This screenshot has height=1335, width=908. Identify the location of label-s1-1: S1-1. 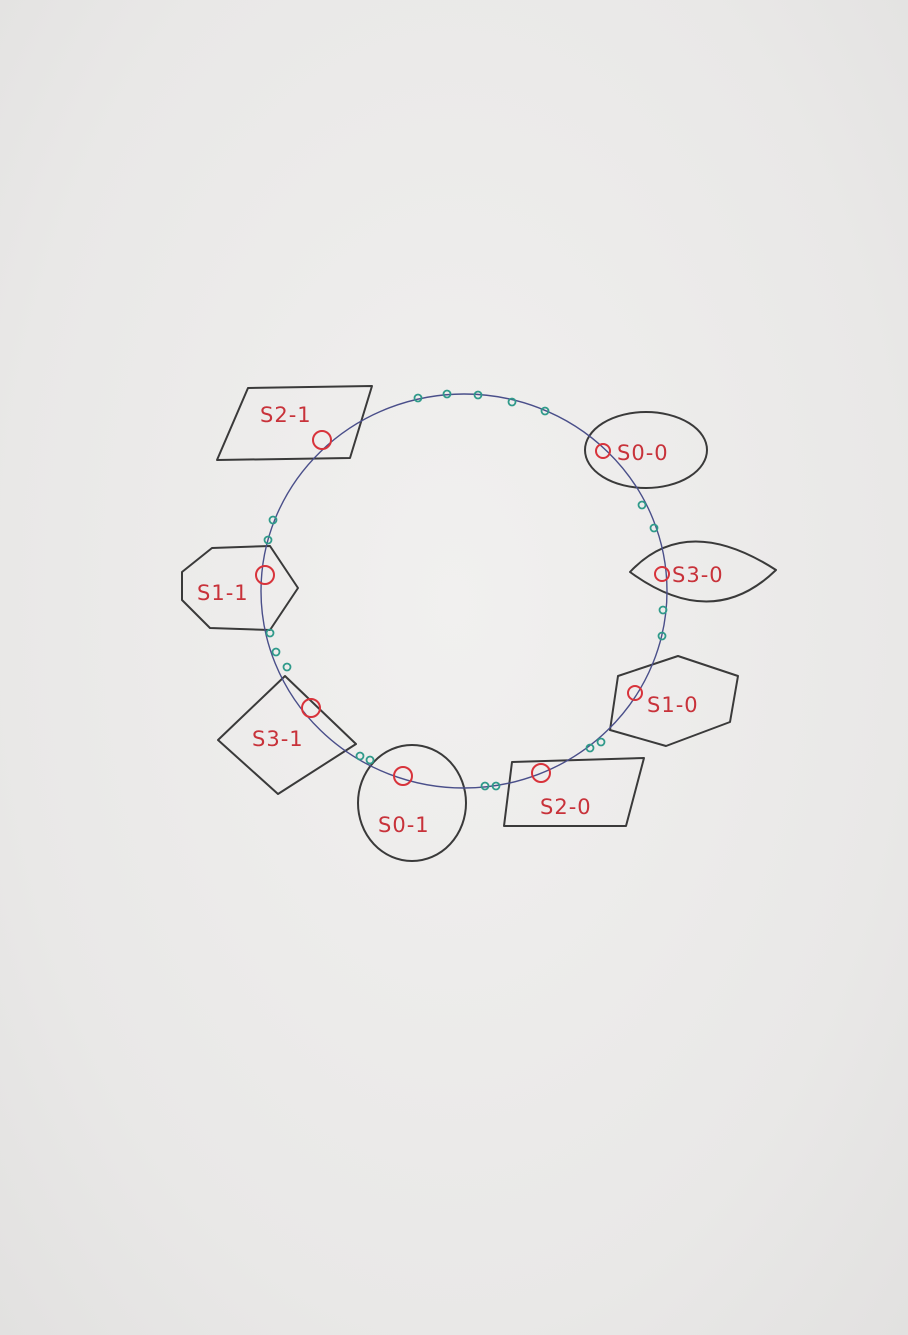
(223, 593).